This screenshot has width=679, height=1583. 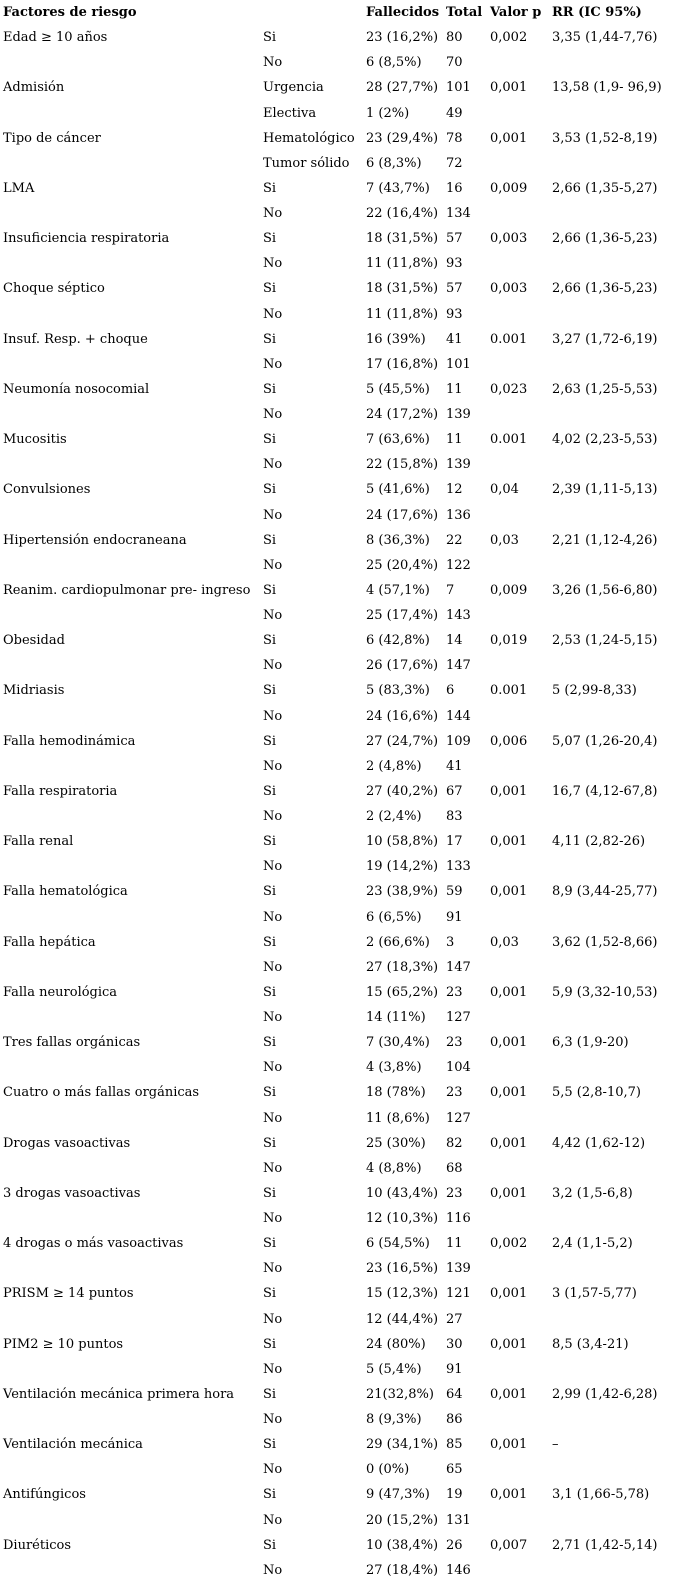 What do you see at coordinates (339, 113) in the screenshot?
I see `table-row: Electiva 1 (2%) 49` at bounding box center [339, 113].